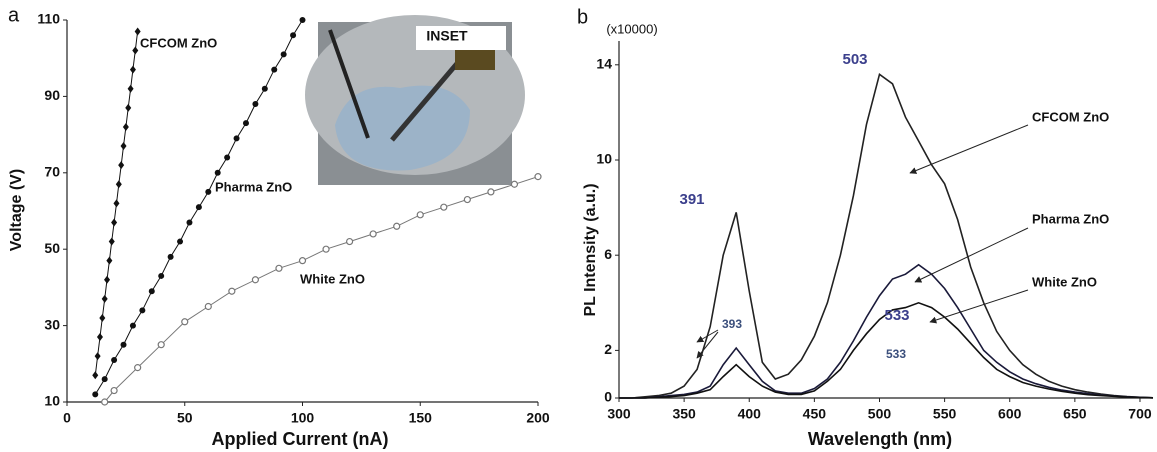 The width and height of the screenshot is (1157, 452). What do you see at coordinates (608, 349) in the screenshot?
I see `y-tick-label: 2` at bounding box center [608, 349].